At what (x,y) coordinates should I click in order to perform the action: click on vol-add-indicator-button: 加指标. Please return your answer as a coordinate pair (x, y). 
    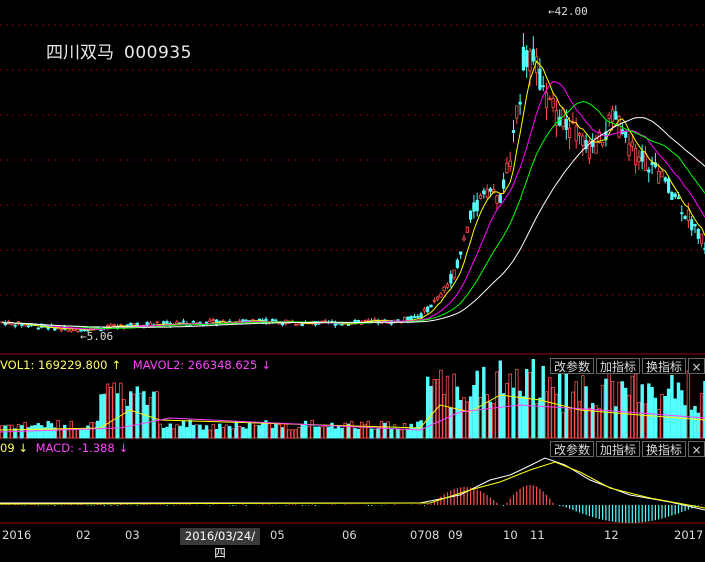
    Looking at the image, I should click on (618, 366).